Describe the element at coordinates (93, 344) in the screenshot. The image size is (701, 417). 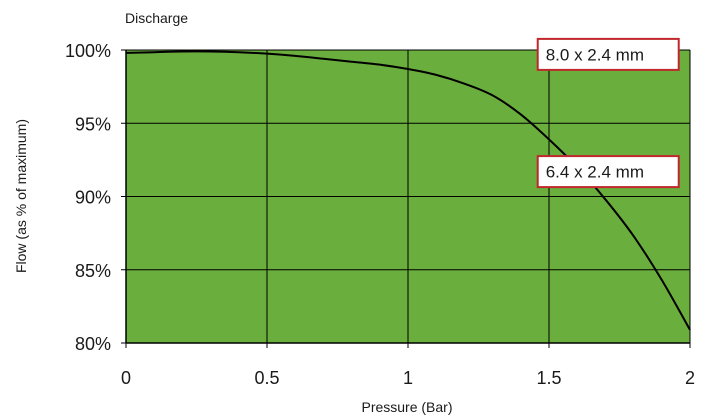
I see `y-tick-label: 80%` at that location.